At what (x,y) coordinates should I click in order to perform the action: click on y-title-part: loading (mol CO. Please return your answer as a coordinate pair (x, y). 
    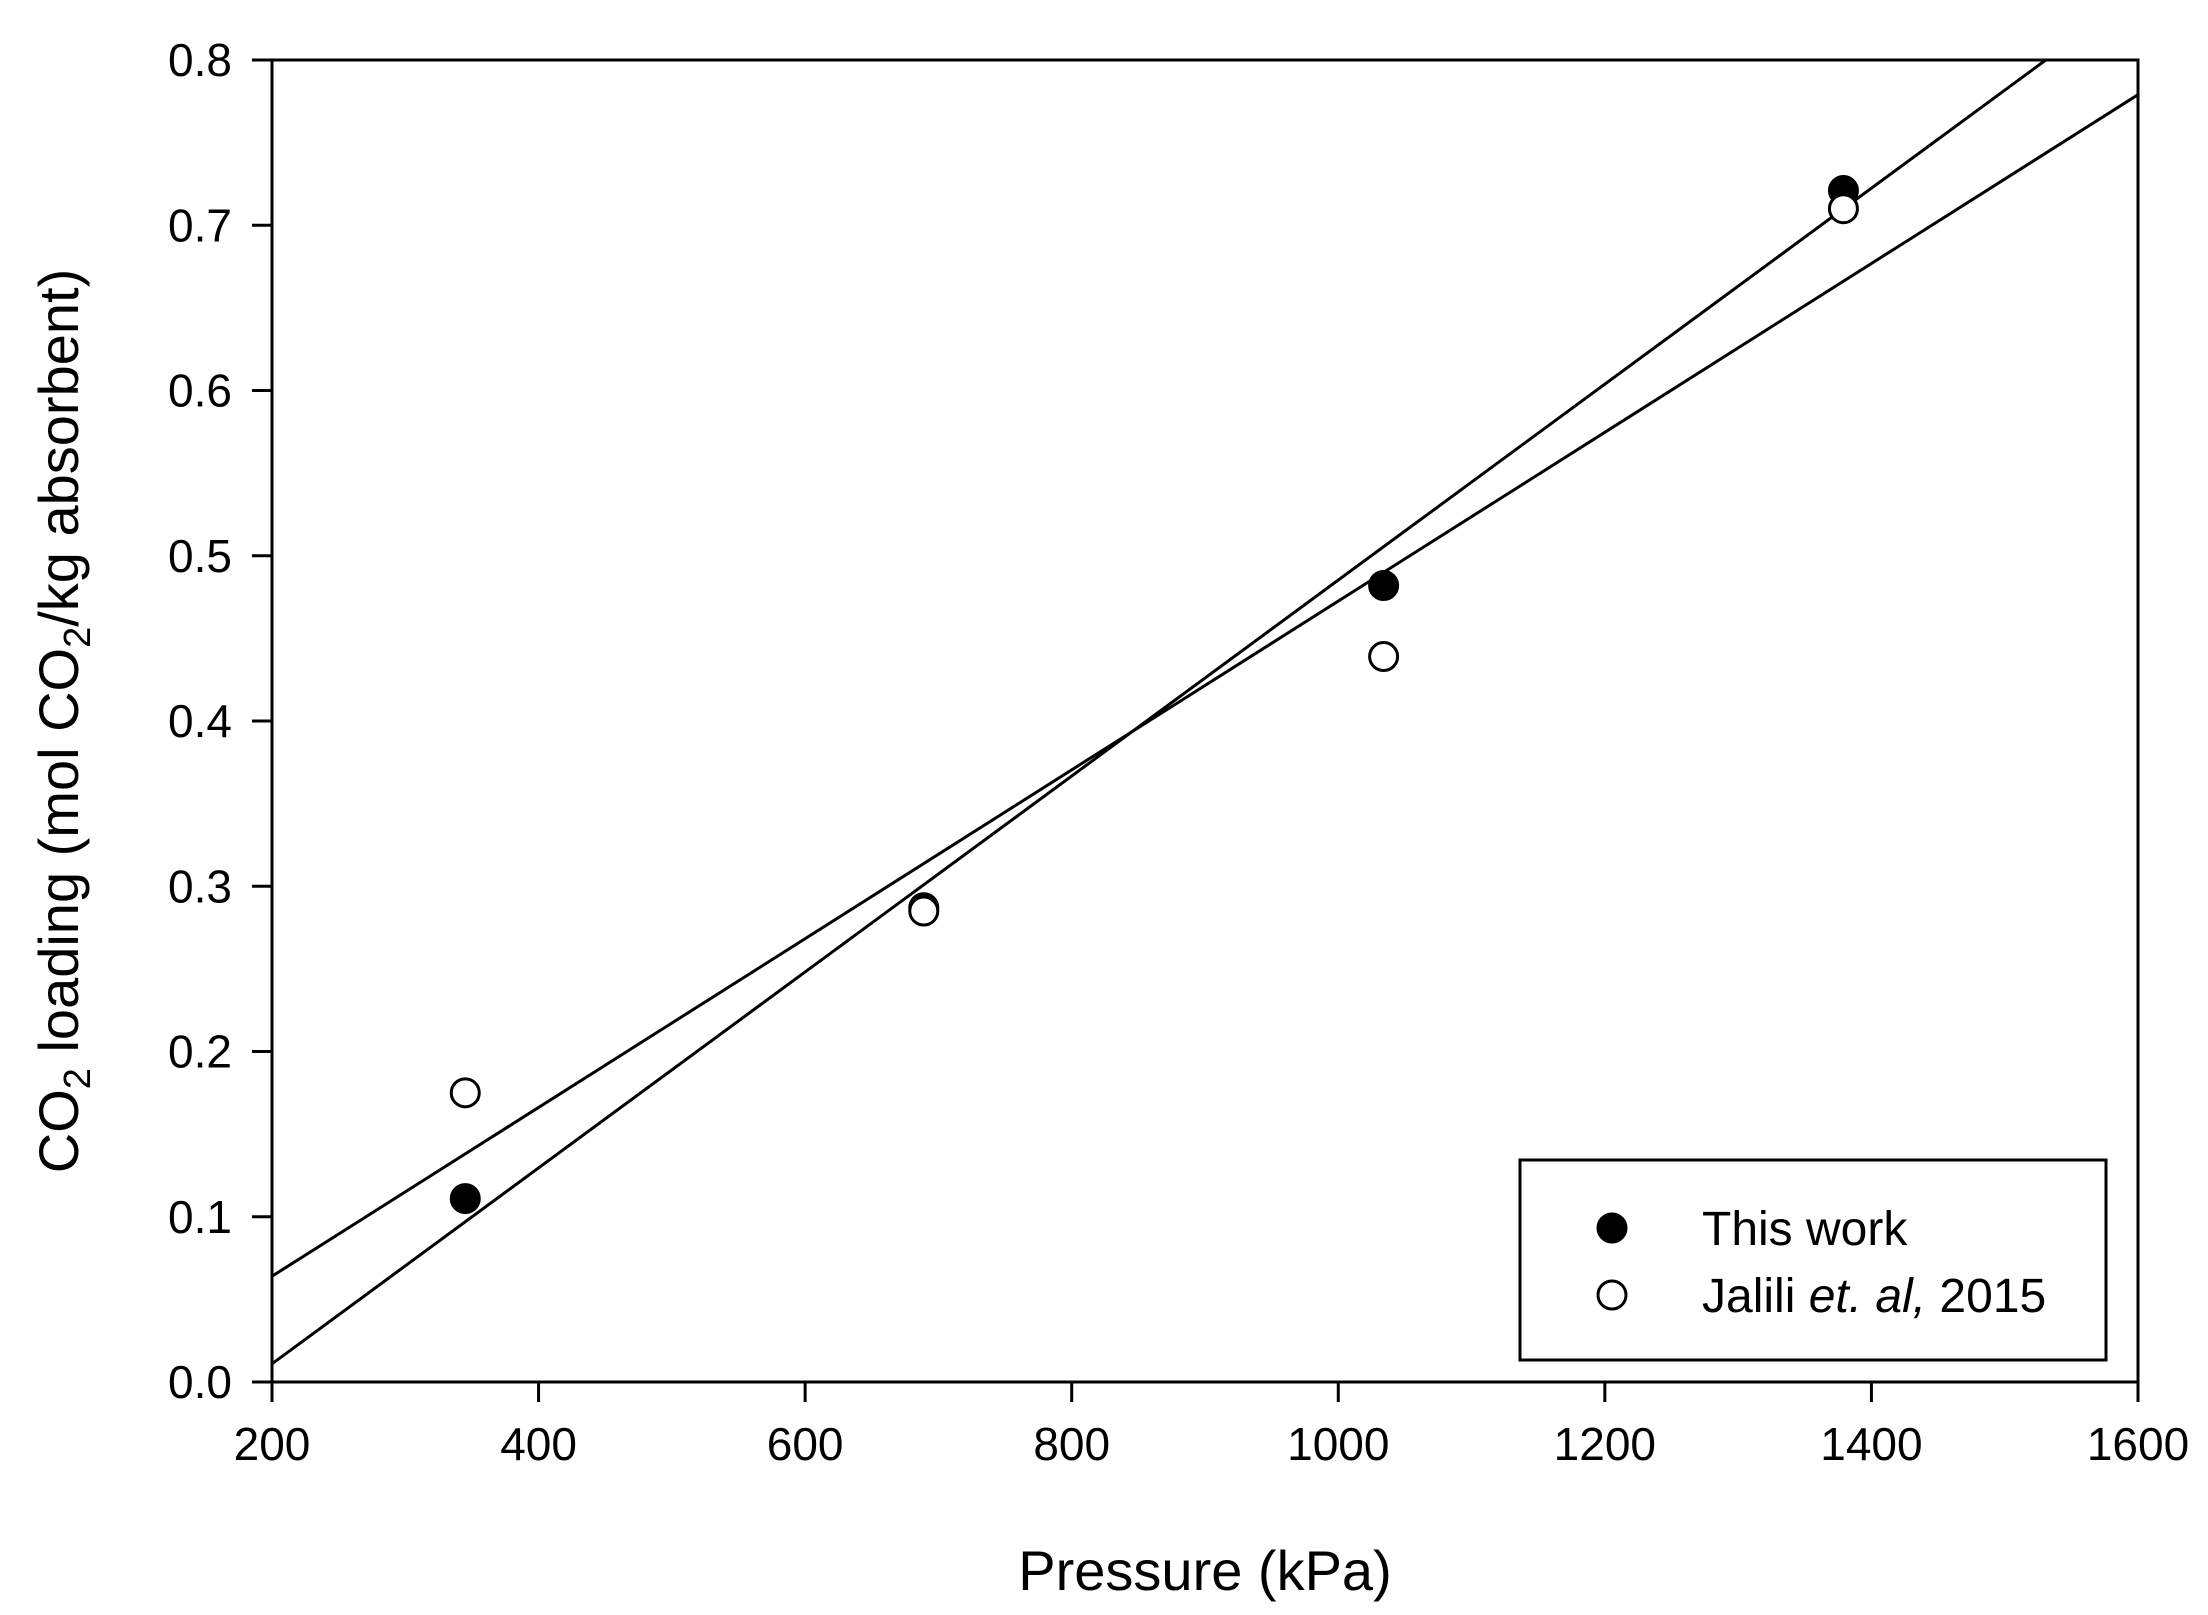
    Looking at the image, I should click on (58, 858).